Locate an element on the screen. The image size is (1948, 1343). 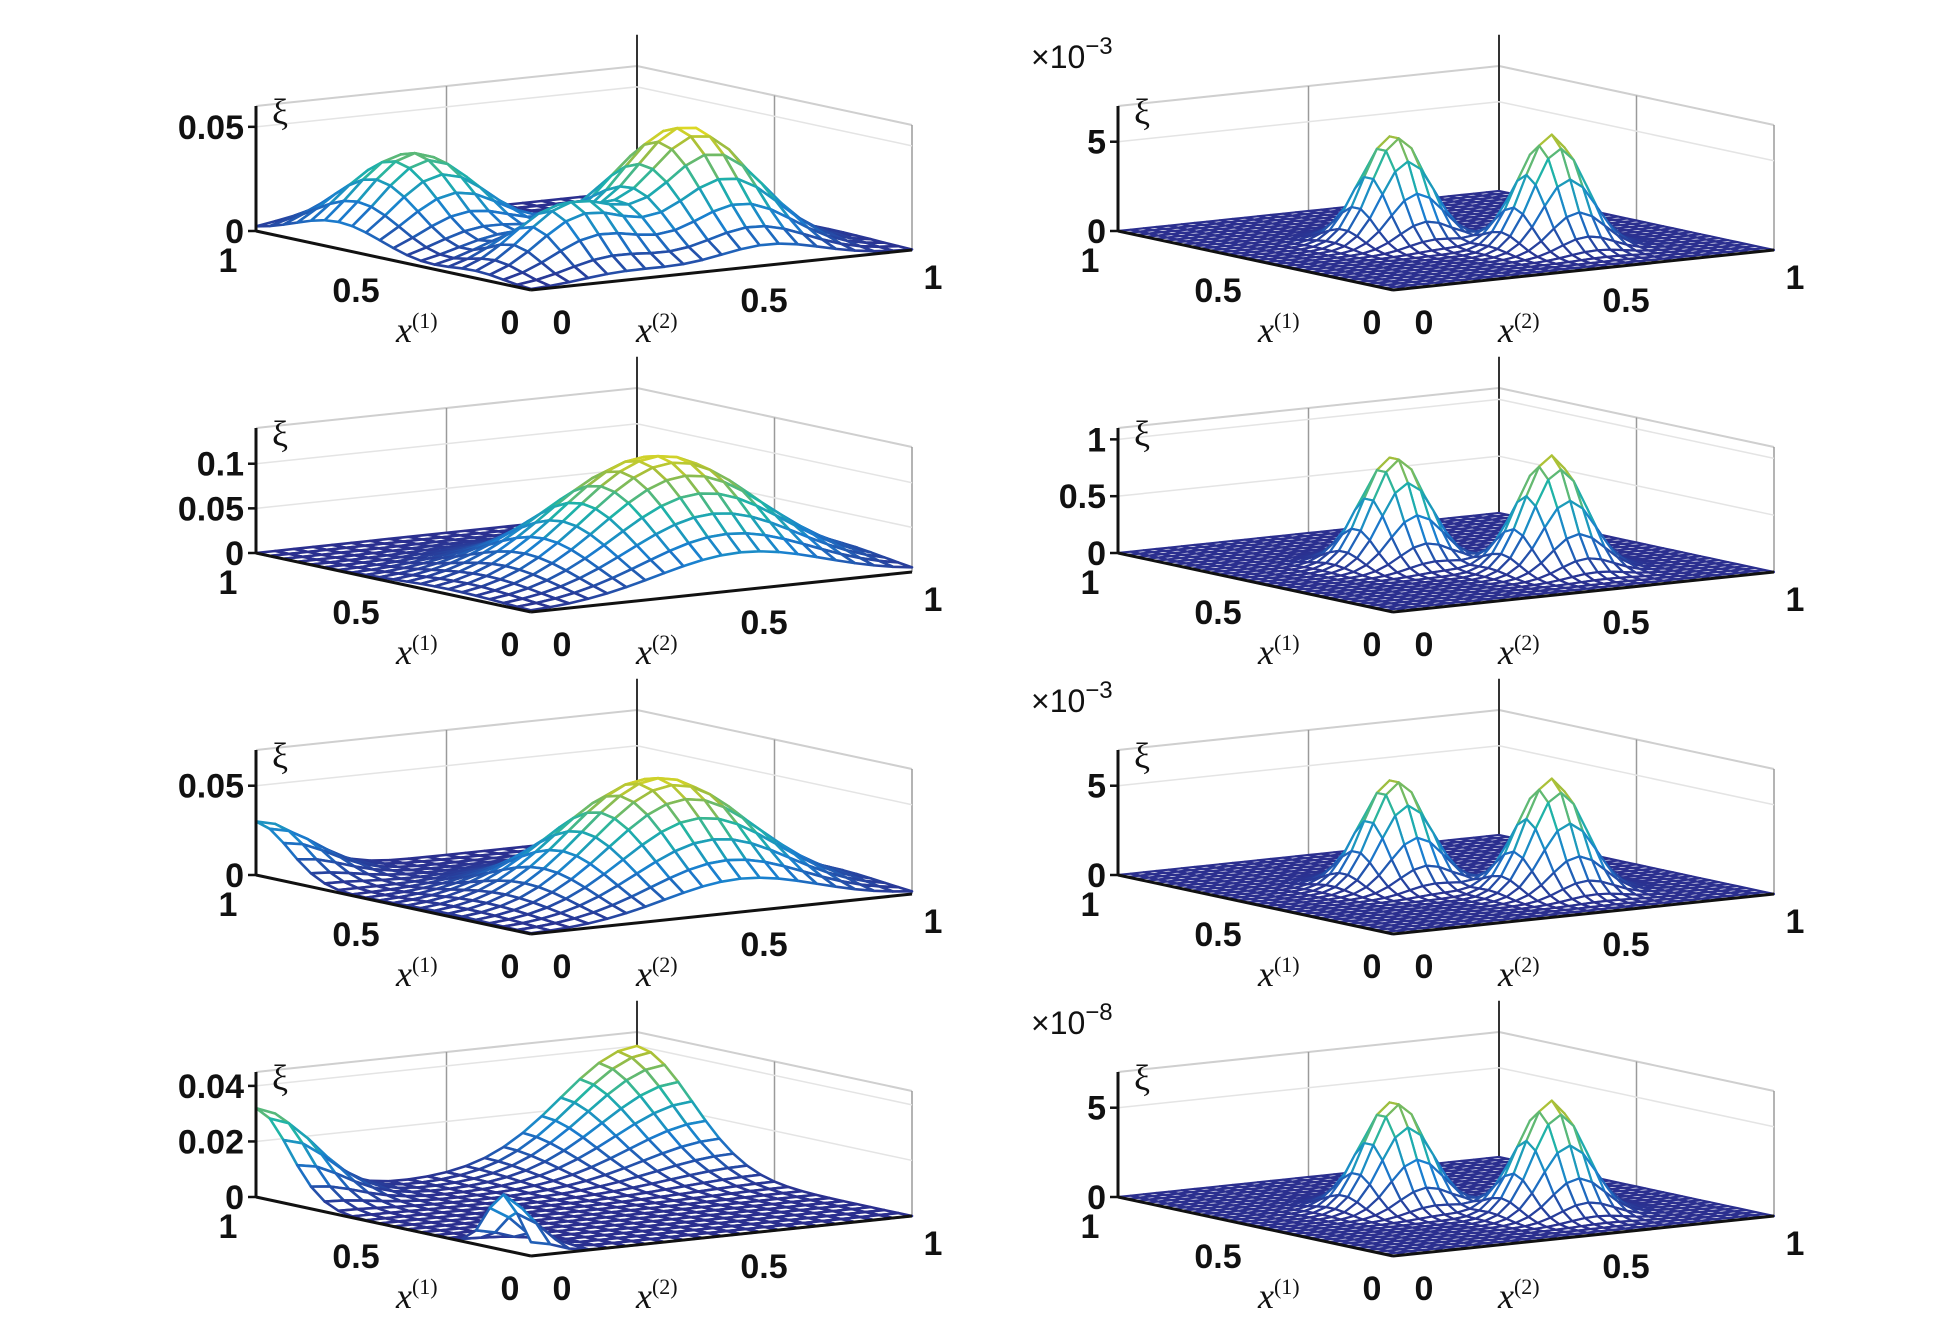
z-tick-label: 0.04 is located at coordinates (211, 1087).